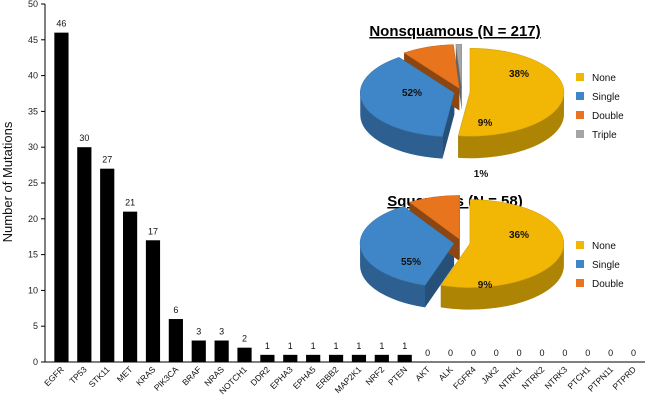 The image size is (650, 401). Describe the element at coordinates (374, 375) in the screenshot. I see `x-tick-label: NRF2` at that location.